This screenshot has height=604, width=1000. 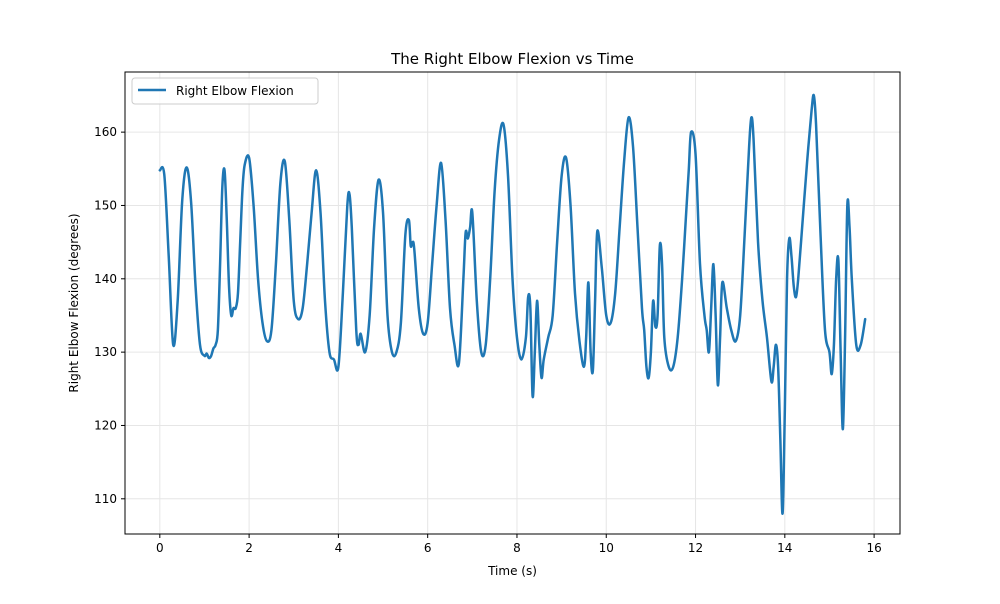 I want to click on x-axis: 0 2 4 6 8 10 12 14 16, so click(x=519, y=544).